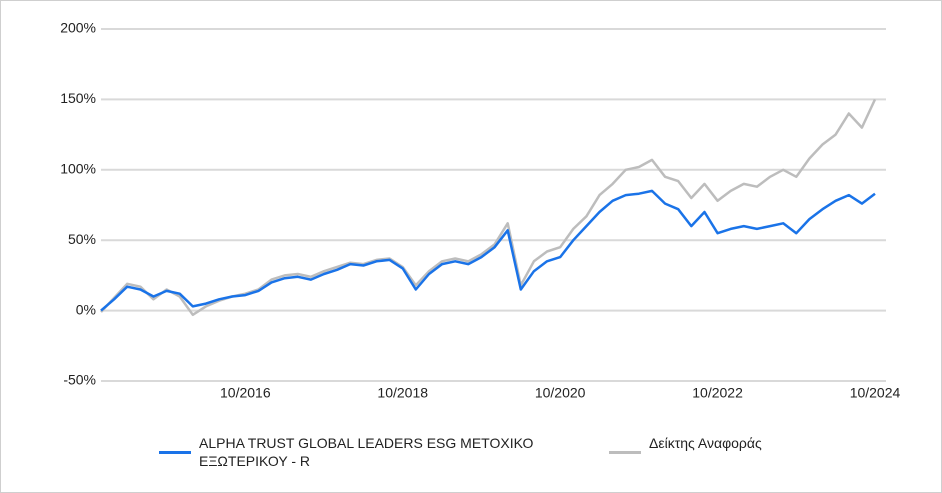 This screenshot has width=942, height=493. What do you see at coordinates (560, 393) in the screenshot?
I see `x-tick-label: 10/2020` at bounding box center [560, 393].